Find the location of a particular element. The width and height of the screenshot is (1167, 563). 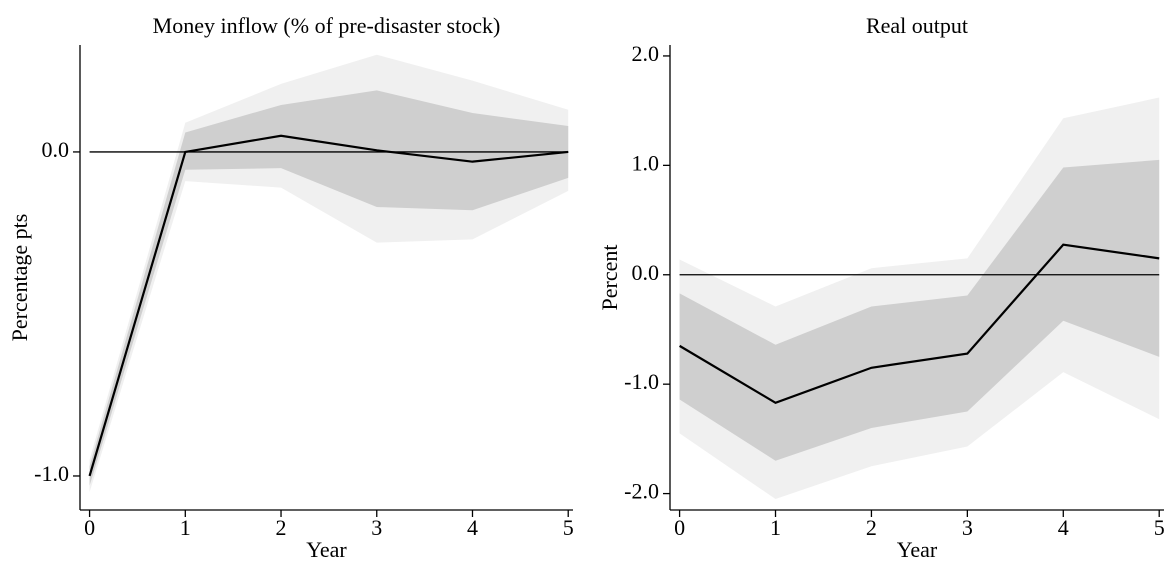

y-axis-label: Percent is located at coordinates (609, 278).